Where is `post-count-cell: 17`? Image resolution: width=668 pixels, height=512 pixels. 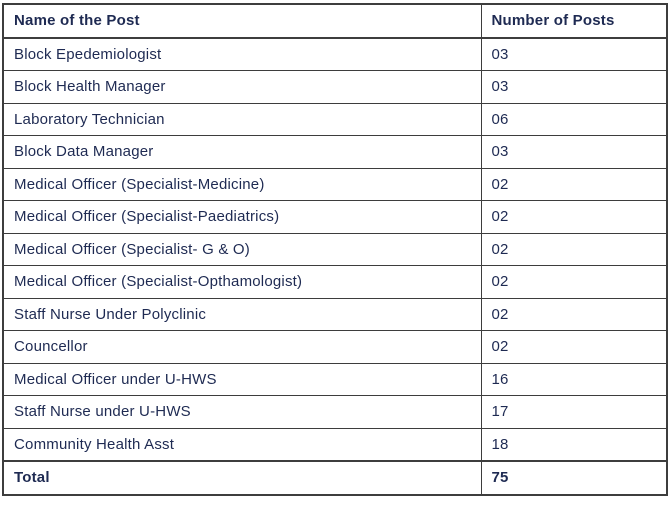
post-count-cell: 17 is located at coordinates (574, 412).